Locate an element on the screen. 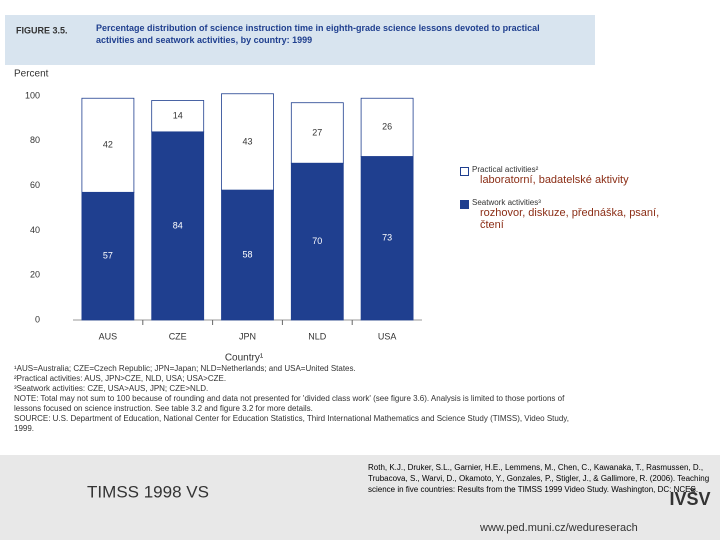 Image resolution: width=720 pixels, height=540 pixels. x-tick-label: USA is located at coordinates (387, 336).